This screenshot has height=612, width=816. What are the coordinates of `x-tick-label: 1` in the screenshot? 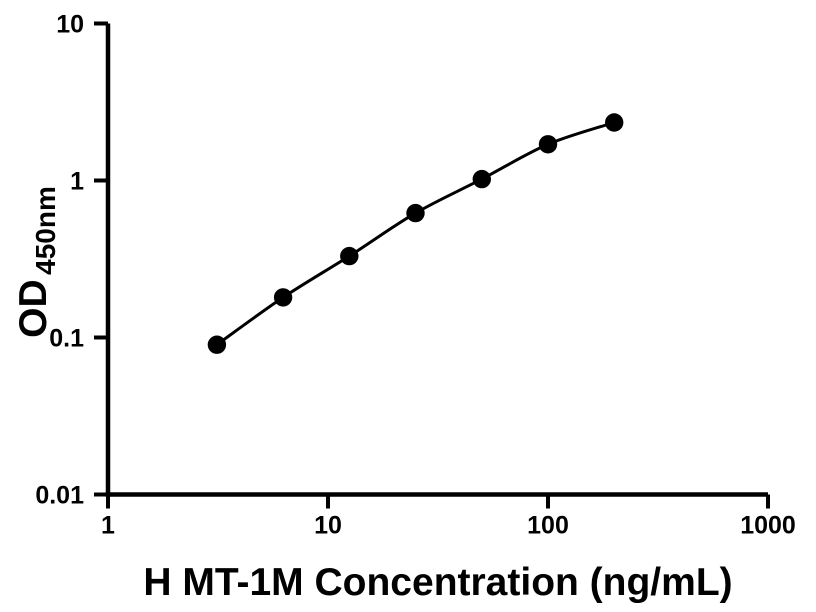 It's located at (108, 526).